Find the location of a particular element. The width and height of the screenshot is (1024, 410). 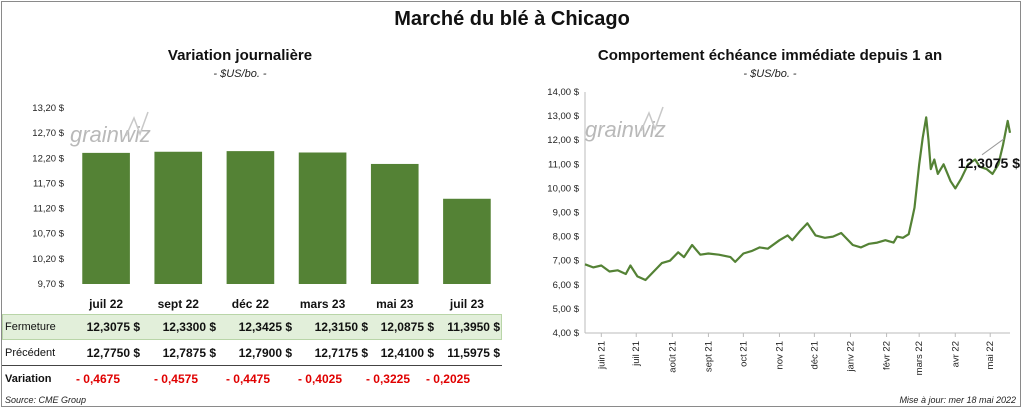

table-cell: 12,4100 $ is located at coordinates (407, 353).